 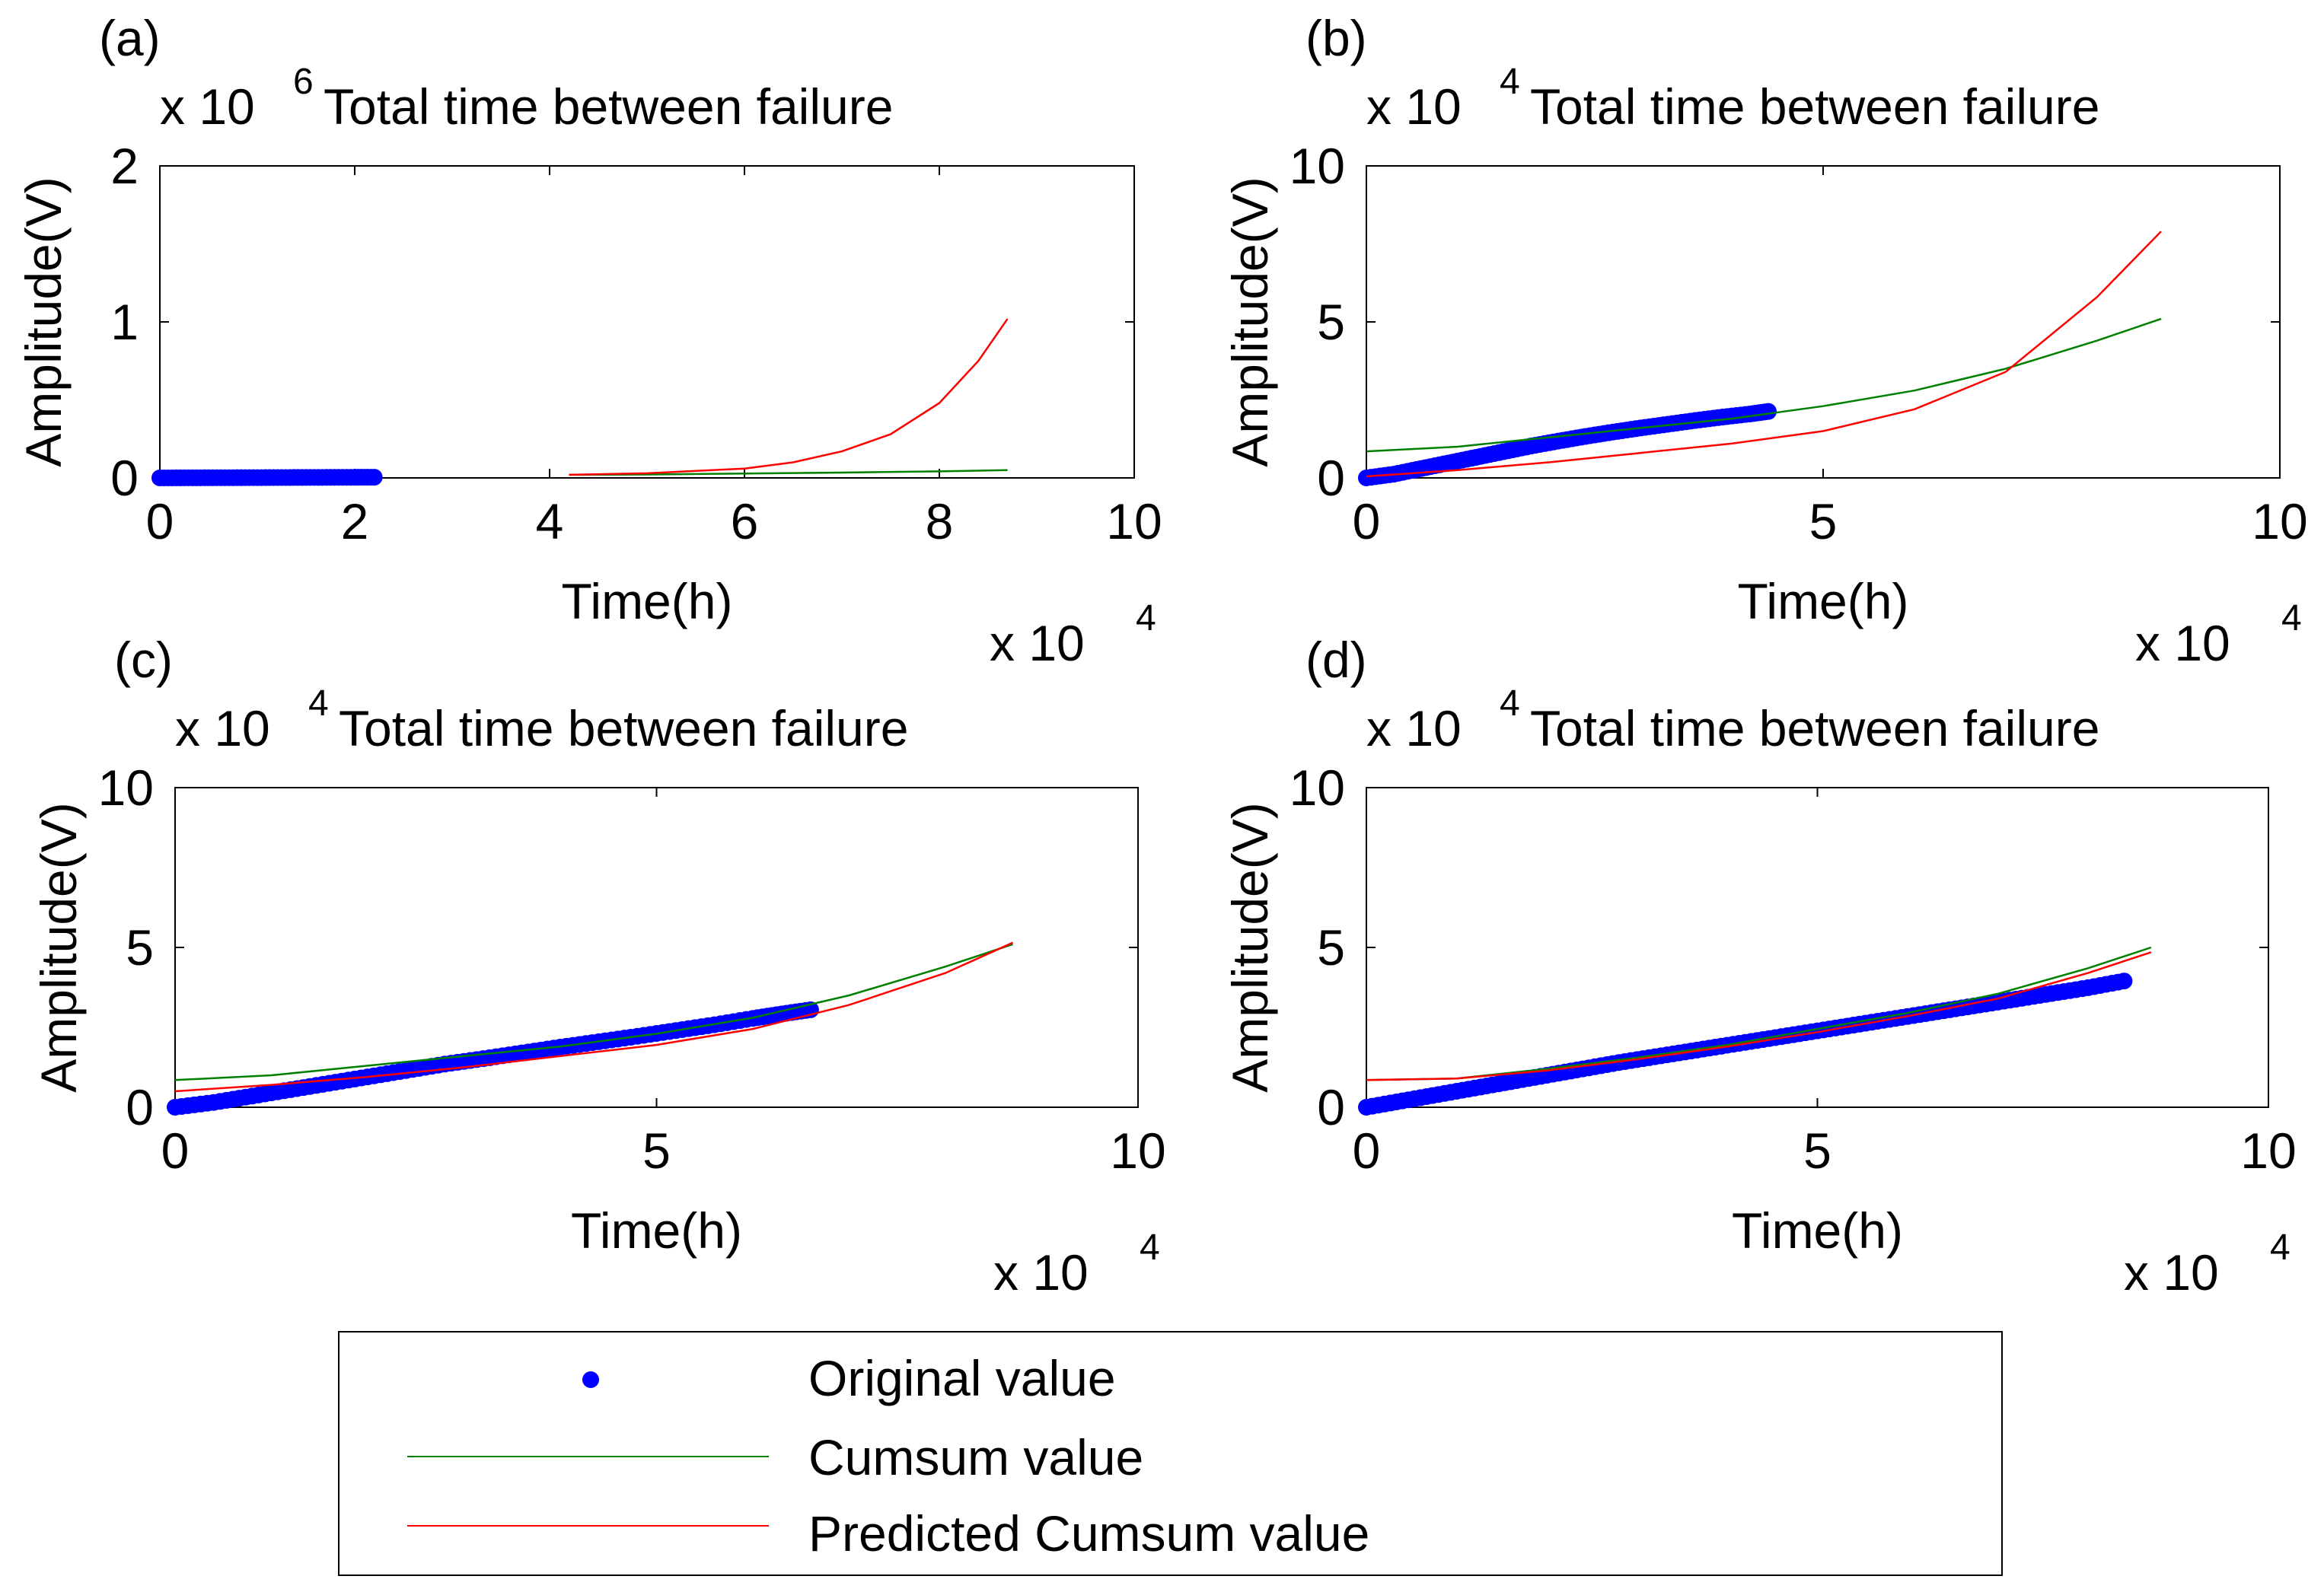 What do you see at coordinates (303, 82) in the screenshot?
I see `y-exponent: 6` at bounding box center [303, 82].